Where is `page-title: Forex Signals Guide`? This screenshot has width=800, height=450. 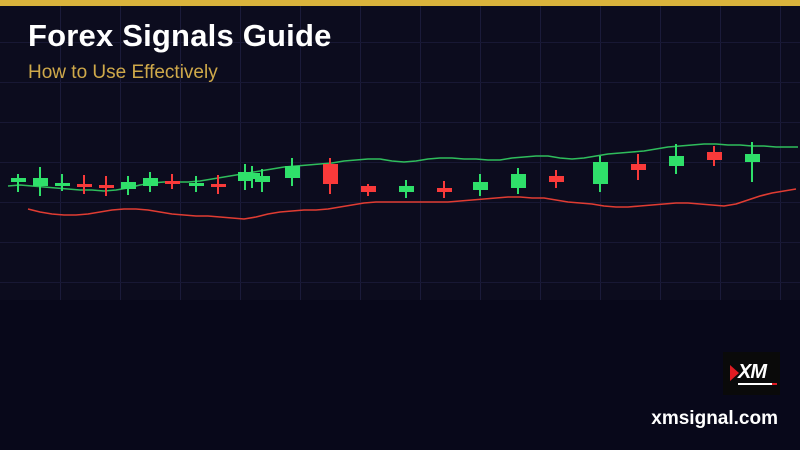 page-title: Forex Signals Guide is located at coordinates (180, 35).